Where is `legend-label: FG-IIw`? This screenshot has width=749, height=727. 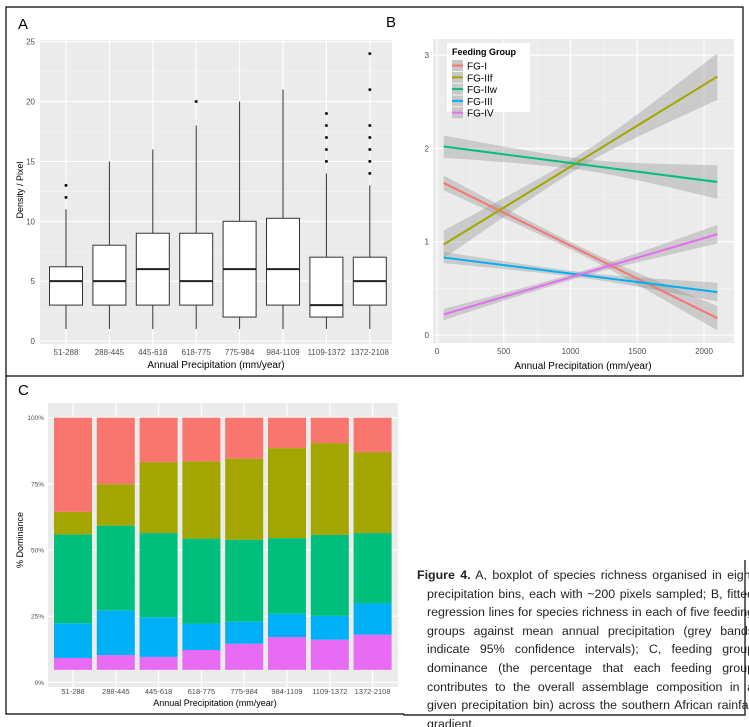
legend-label: FG-IIw is located at coordinates (482, 90).